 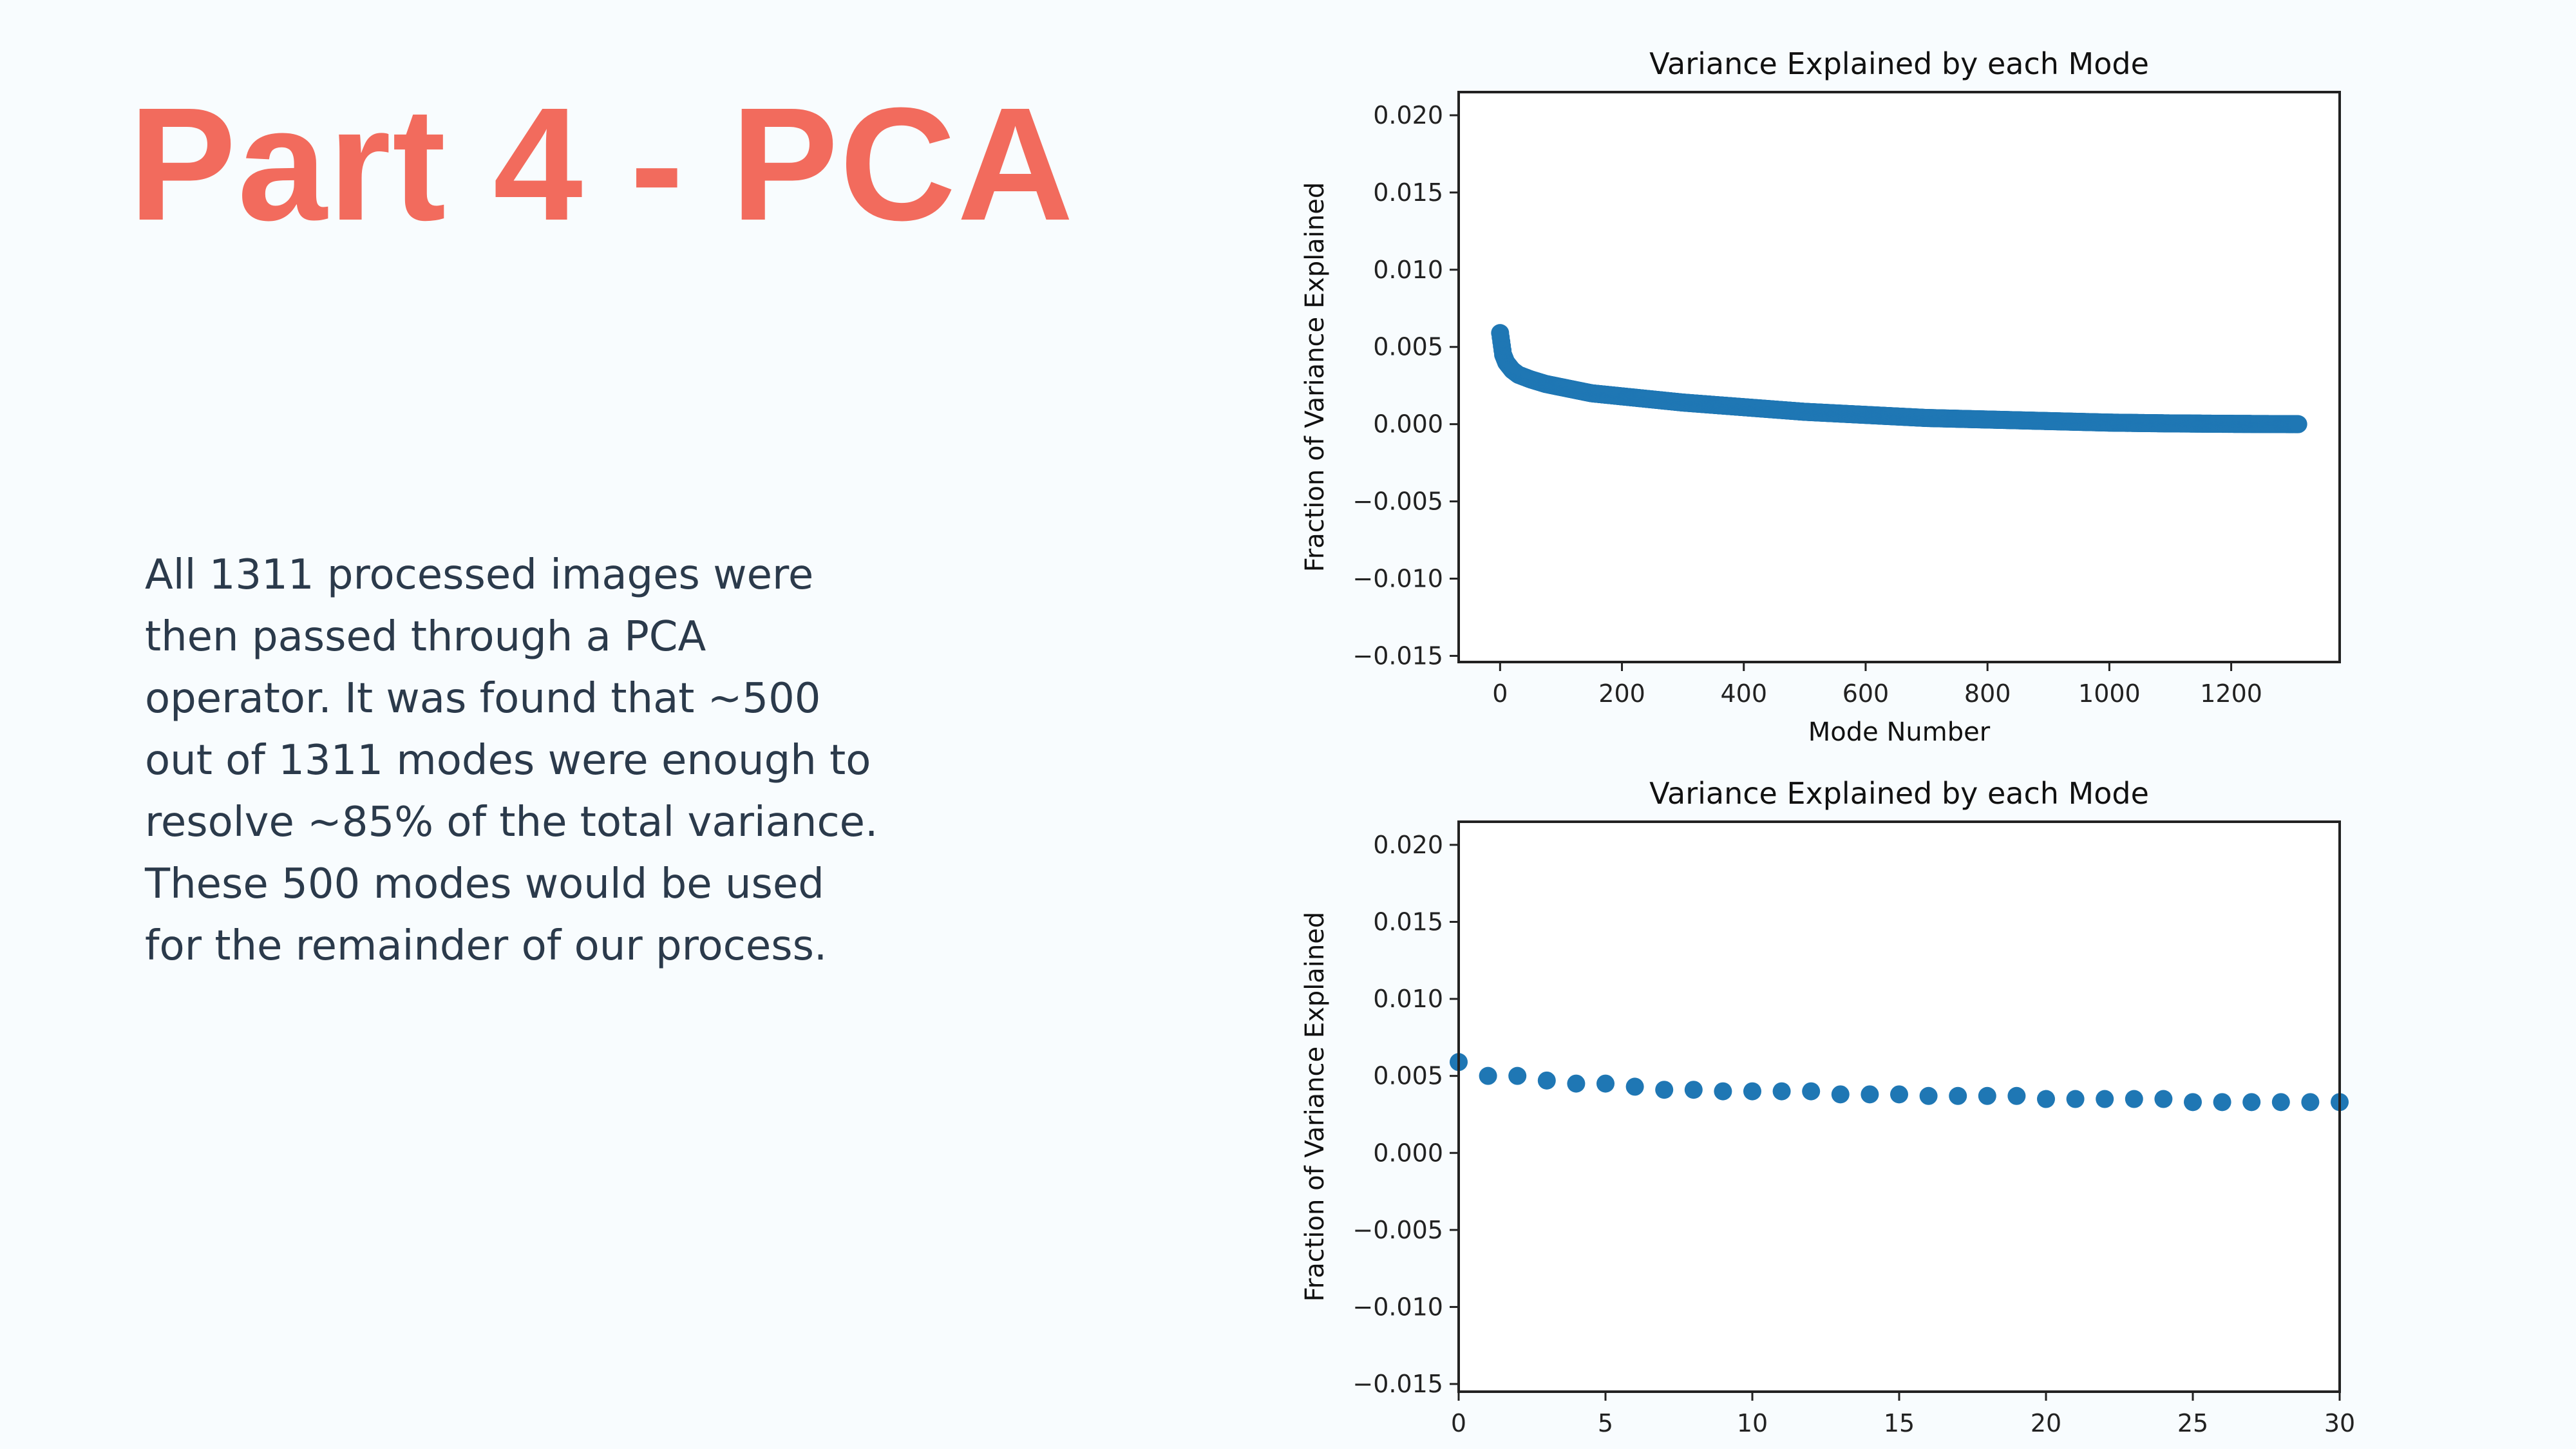 What do you see at coordinates (1743, 693) in the screenshot?
I see `x-tick-label: 400` at bounding box center [1743, 693].